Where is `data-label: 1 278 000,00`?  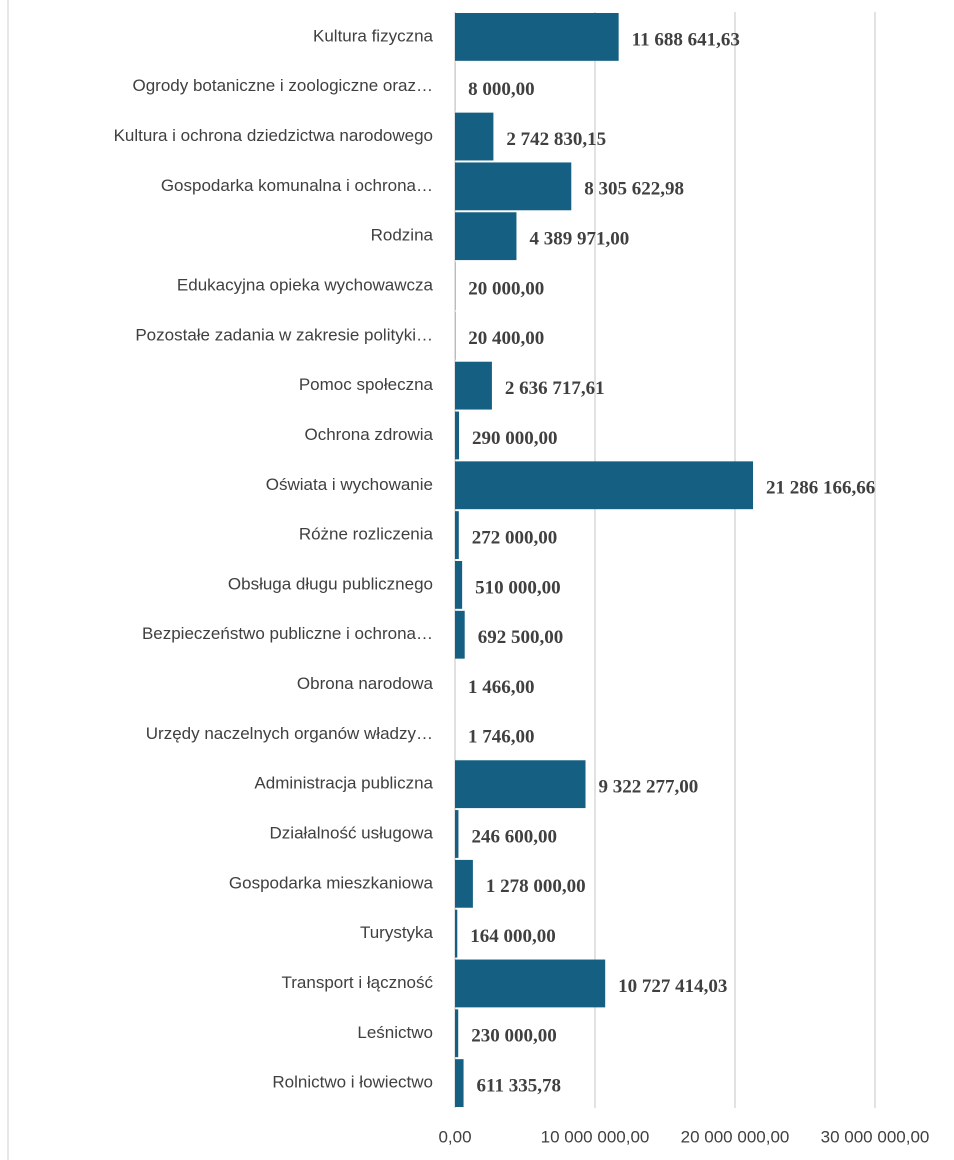 data-label: 1 278 000,00 is located at coordinates (536, 886).